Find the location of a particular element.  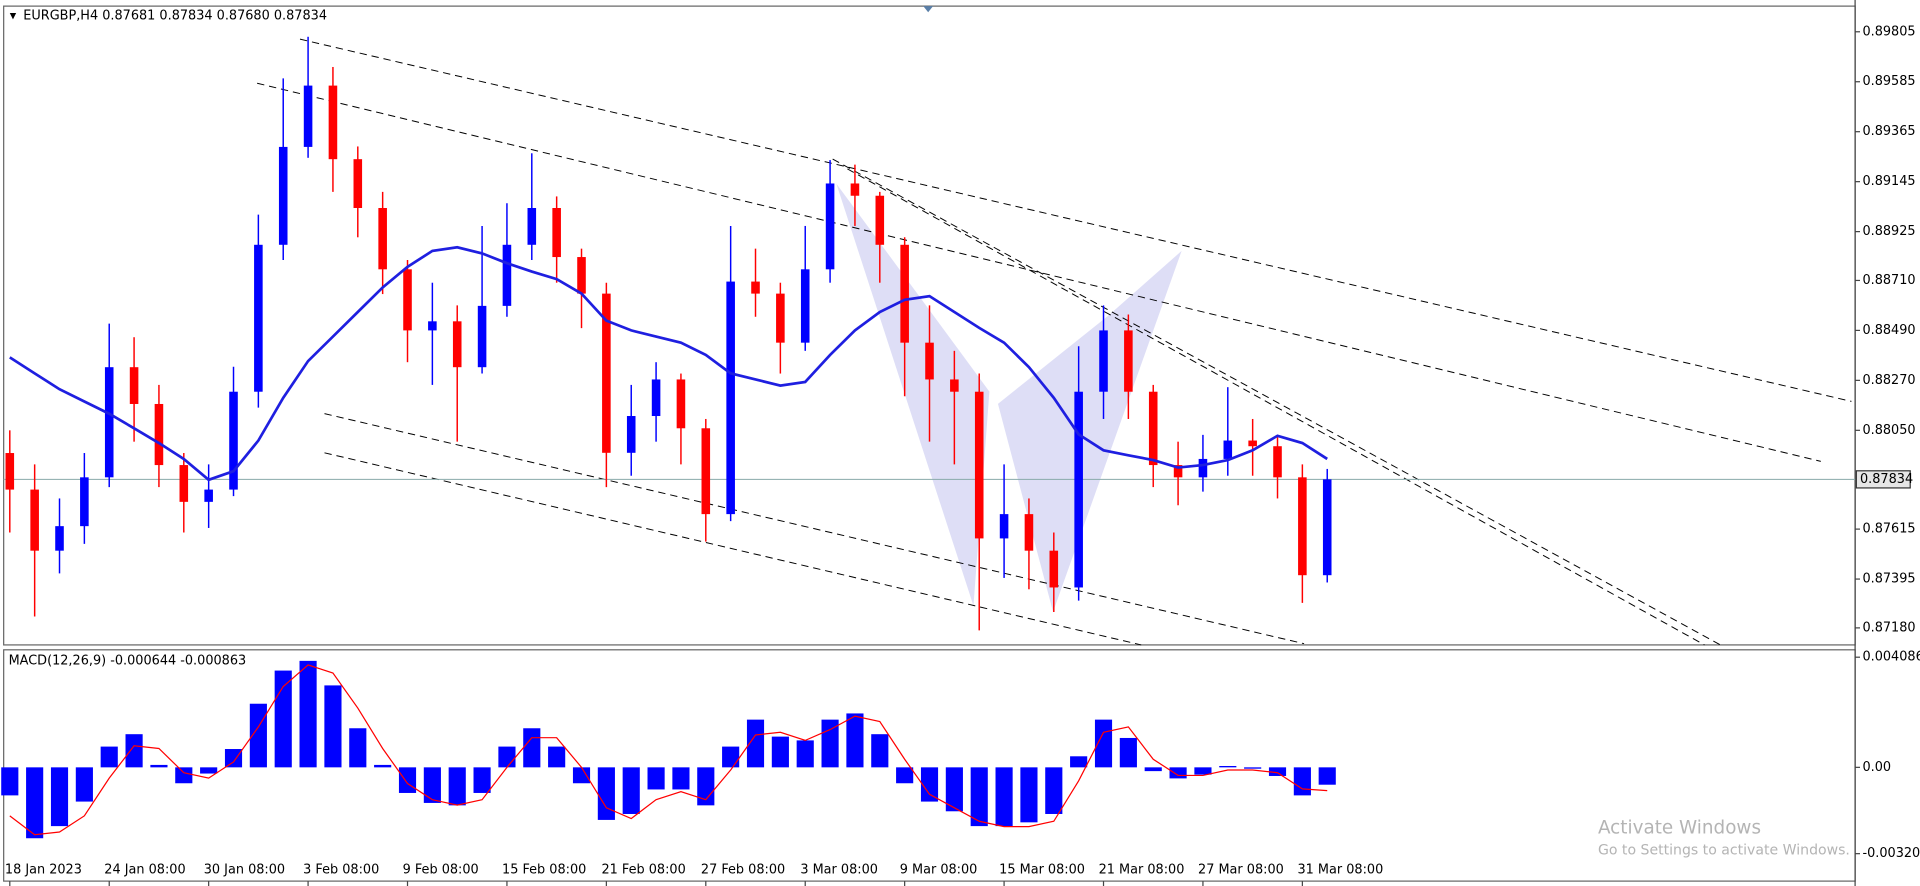

x-tick-label: 21 Mar 08:00 is located at coordinates (1142, 870).